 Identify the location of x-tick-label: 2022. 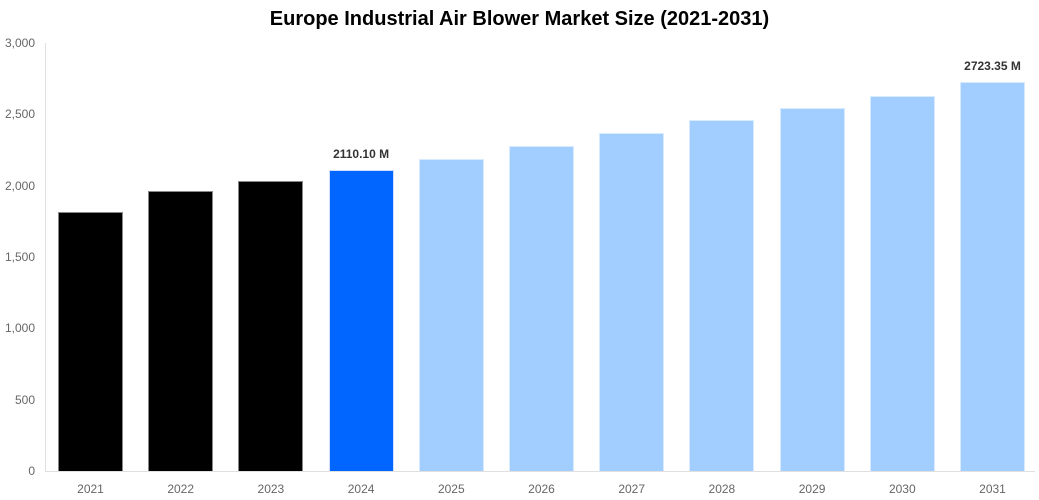
(181, 489).